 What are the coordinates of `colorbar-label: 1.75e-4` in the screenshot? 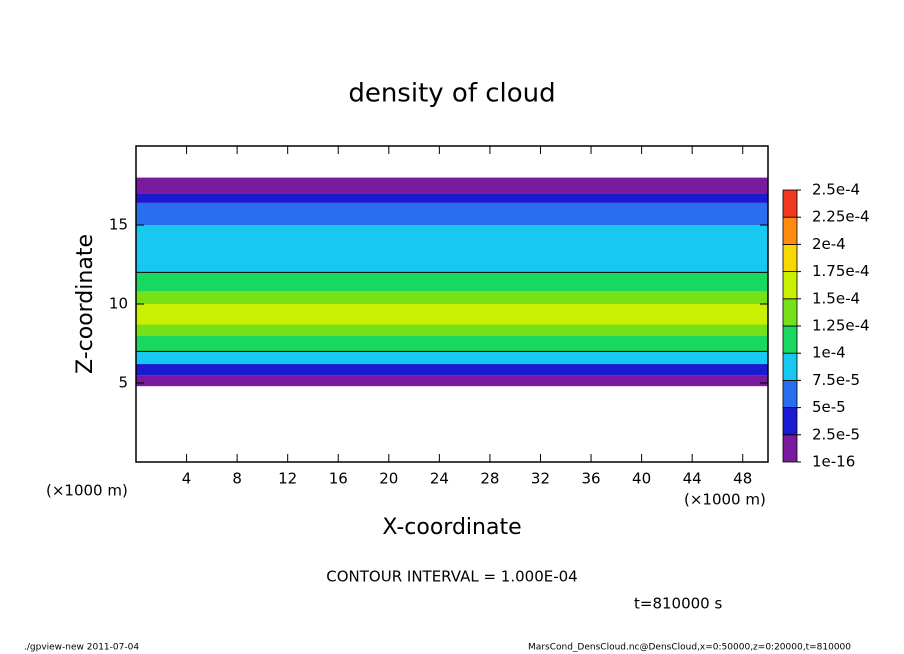 It's located at (841, 271).